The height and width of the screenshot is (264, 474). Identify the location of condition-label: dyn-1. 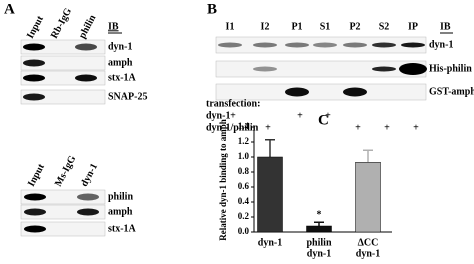
(218, 115).